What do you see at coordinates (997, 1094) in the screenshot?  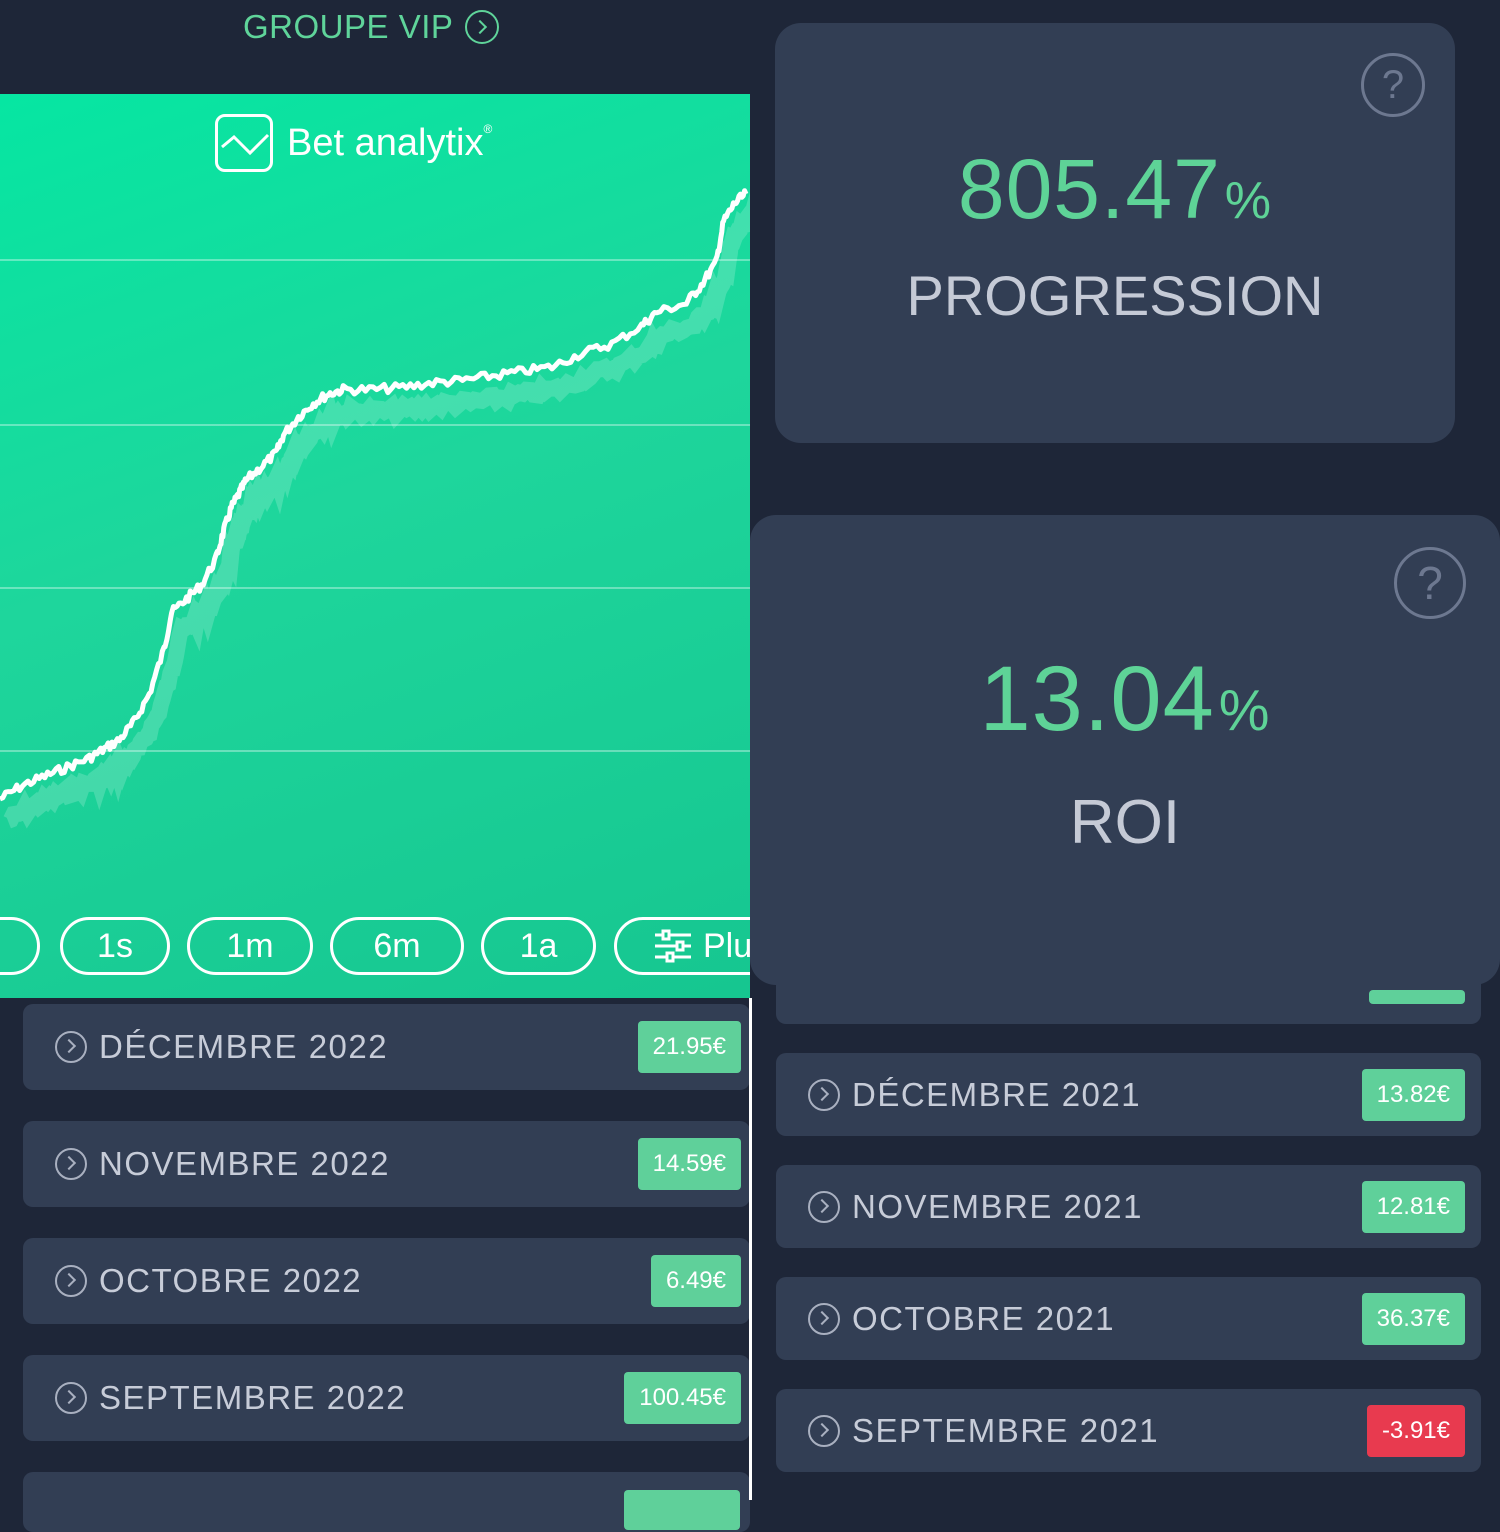 I see `month-label: DÉCEMBRE 2021` at bounding box center [997, 1094].